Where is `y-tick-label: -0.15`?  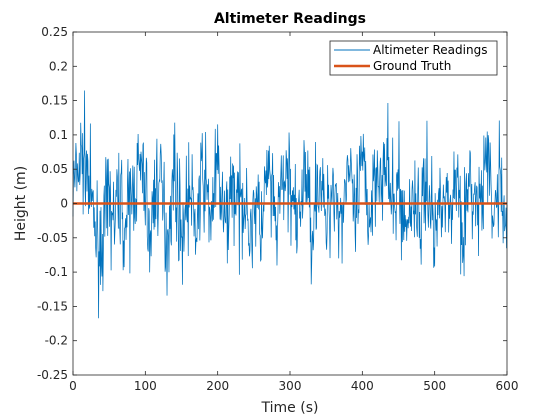 y-tick-label: -0.15 is located at coordinates (52, 306).